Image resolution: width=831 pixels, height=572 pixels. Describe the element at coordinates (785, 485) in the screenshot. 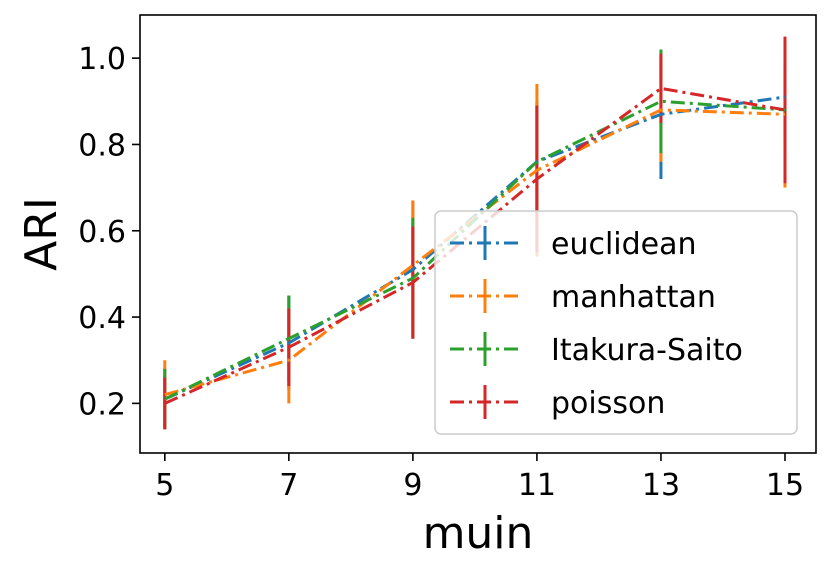

I see `x-tick-label: 15` at that location.